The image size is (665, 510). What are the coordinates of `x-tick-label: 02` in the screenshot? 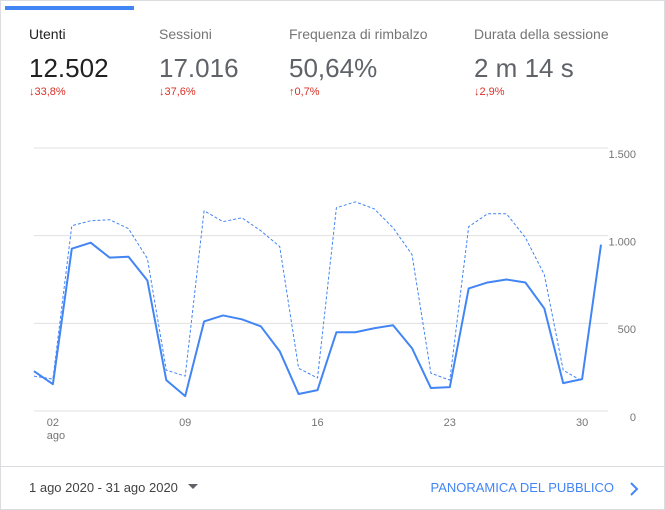 It's located at (53, 423).